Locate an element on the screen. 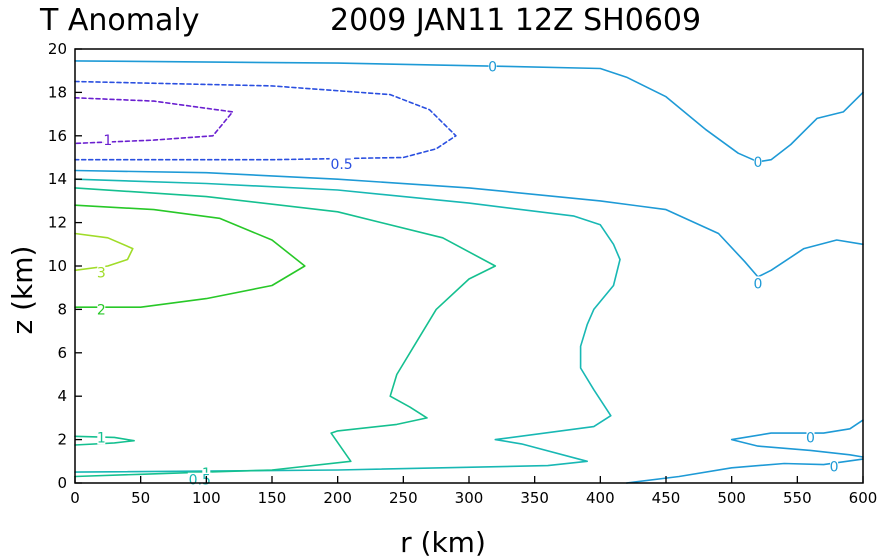 This screenshot has height=558, width=879. y-tick-label-8: 16 is located at coordinates (57, 136).